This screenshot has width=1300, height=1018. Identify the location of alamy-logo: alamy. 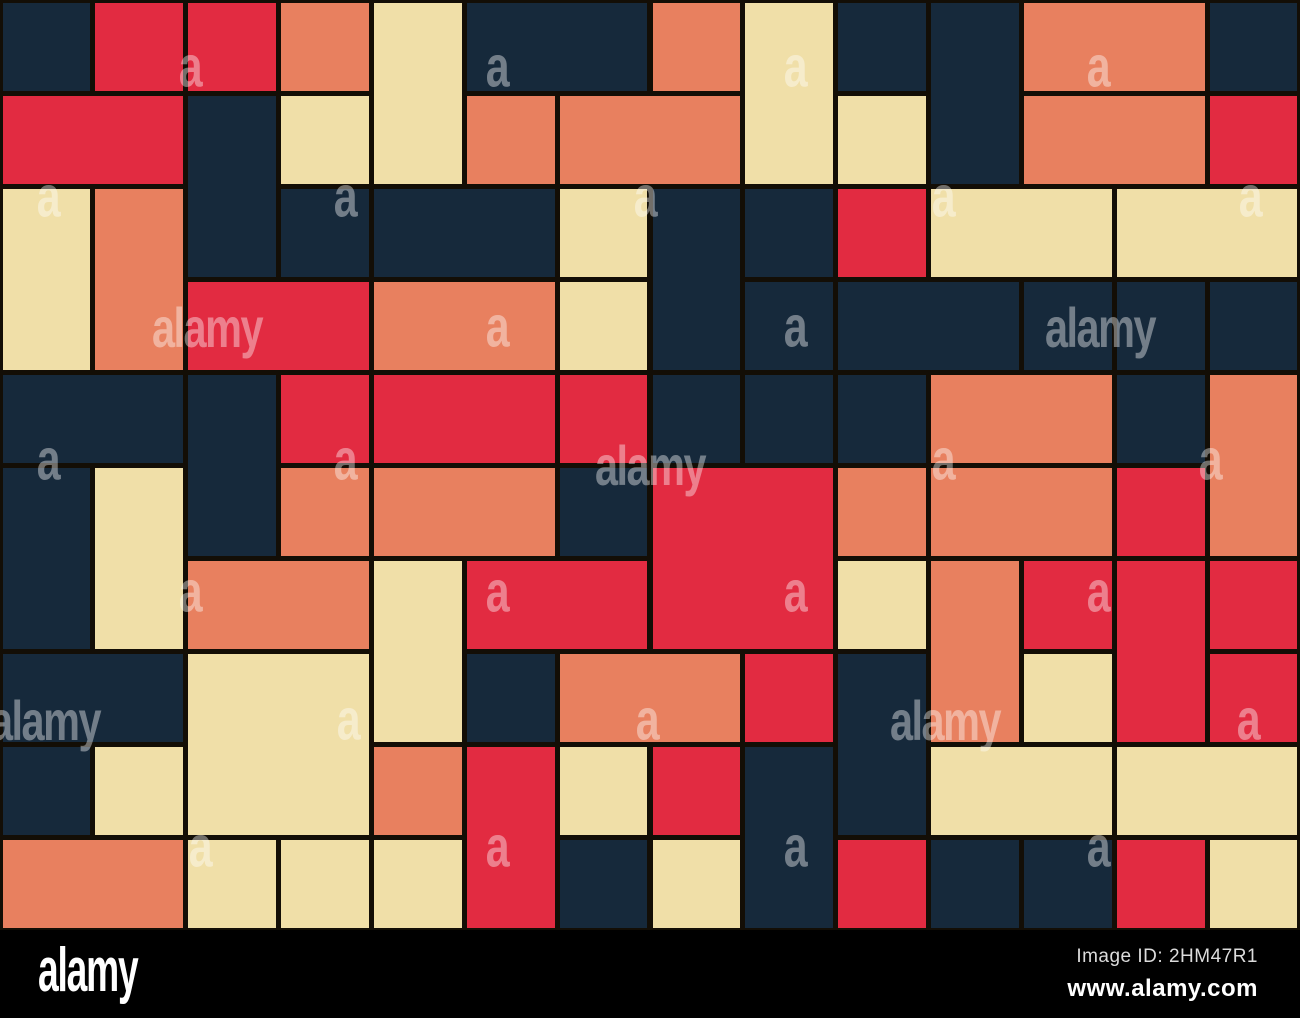
(88, 970).